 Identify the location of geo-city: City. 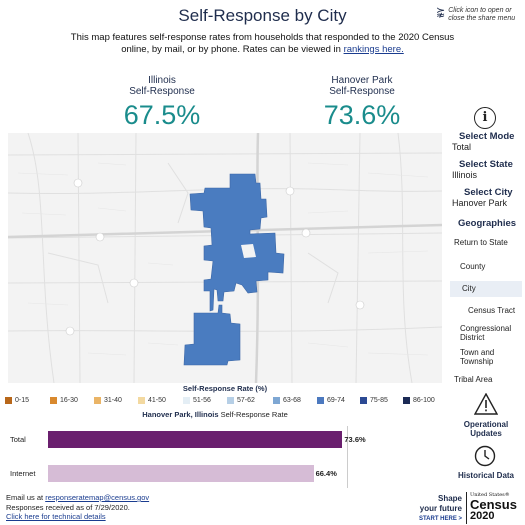
(486, 289).